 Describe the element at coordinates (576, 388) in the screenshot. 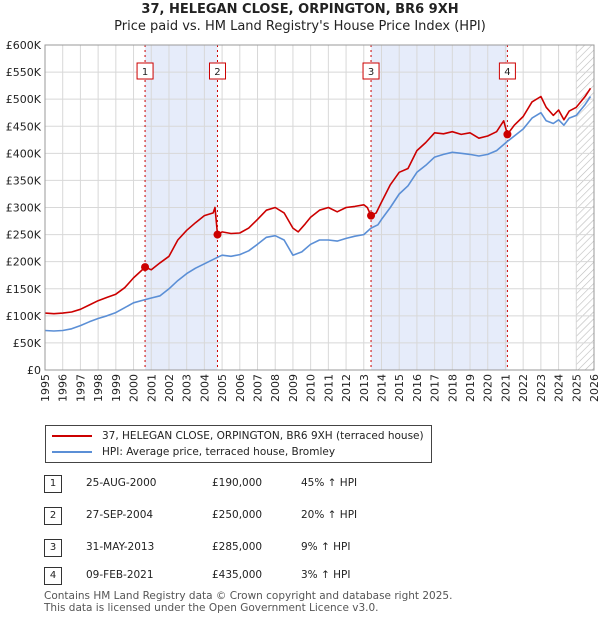

I see `x-tick-label: 2025` at that location.